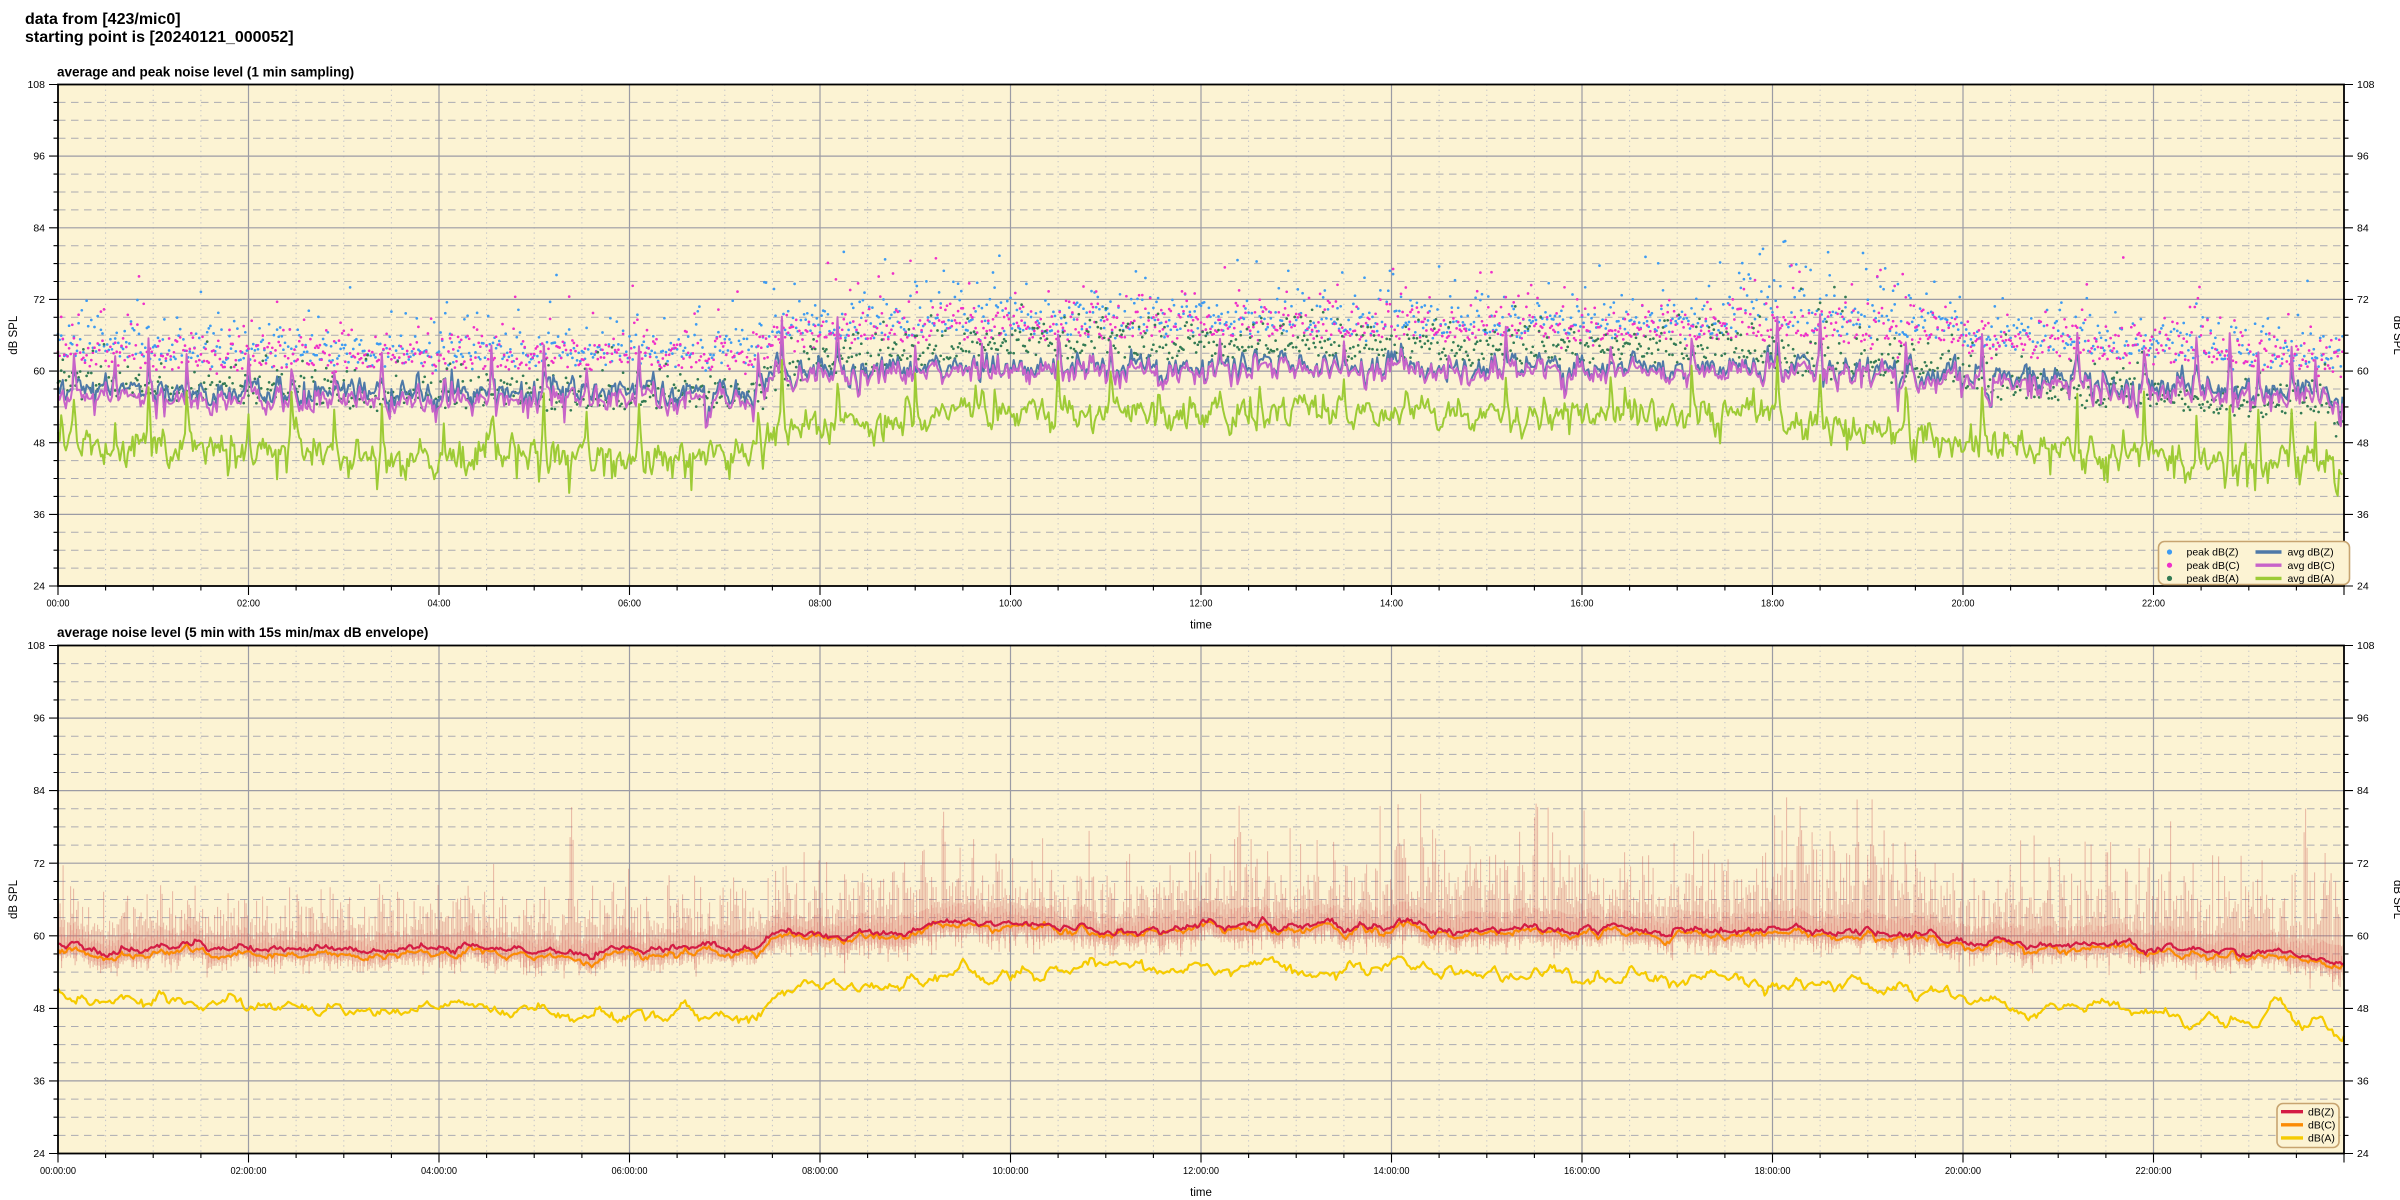 This screenshot has width=2400, height=1200. What do you see at coordinates (2311, 553) in the screenshot?
I see `svg-text: avg dB(Z)` at bounding box center [2311, 553].